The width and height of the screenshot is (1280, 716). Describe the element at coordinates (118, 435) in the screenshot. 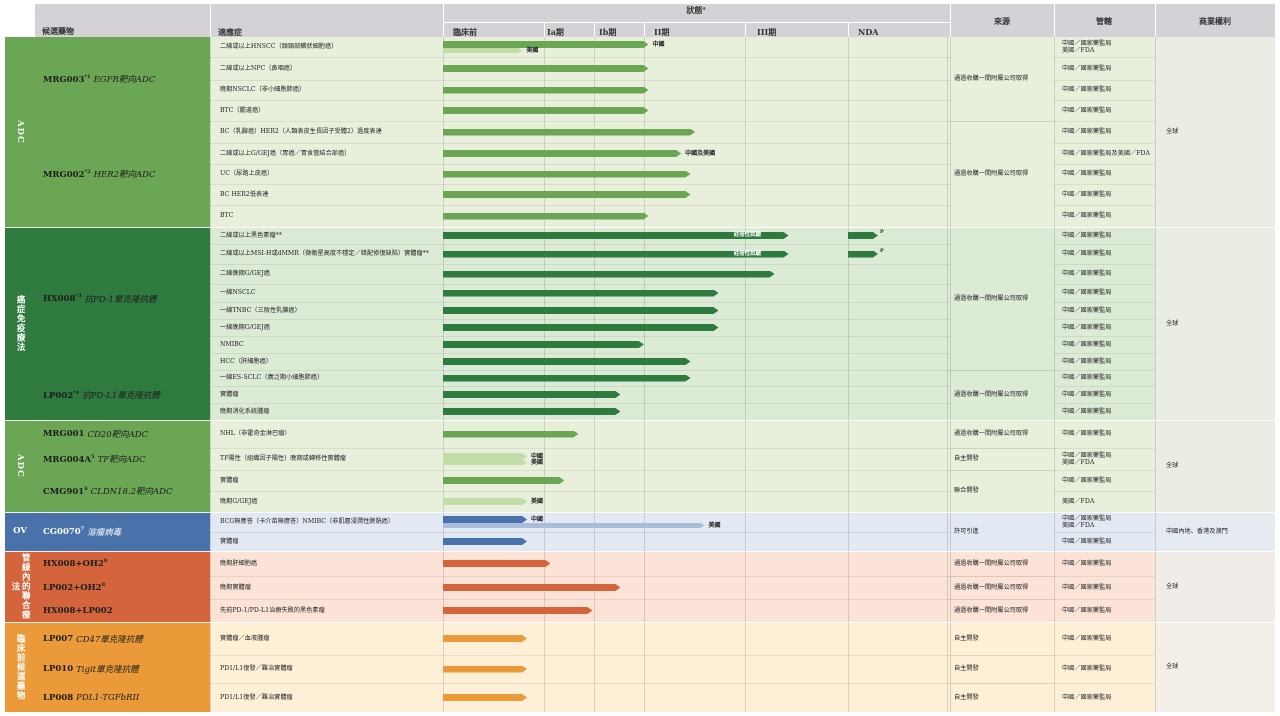

I see `drug-target: CD20靶向ADC` at that location.